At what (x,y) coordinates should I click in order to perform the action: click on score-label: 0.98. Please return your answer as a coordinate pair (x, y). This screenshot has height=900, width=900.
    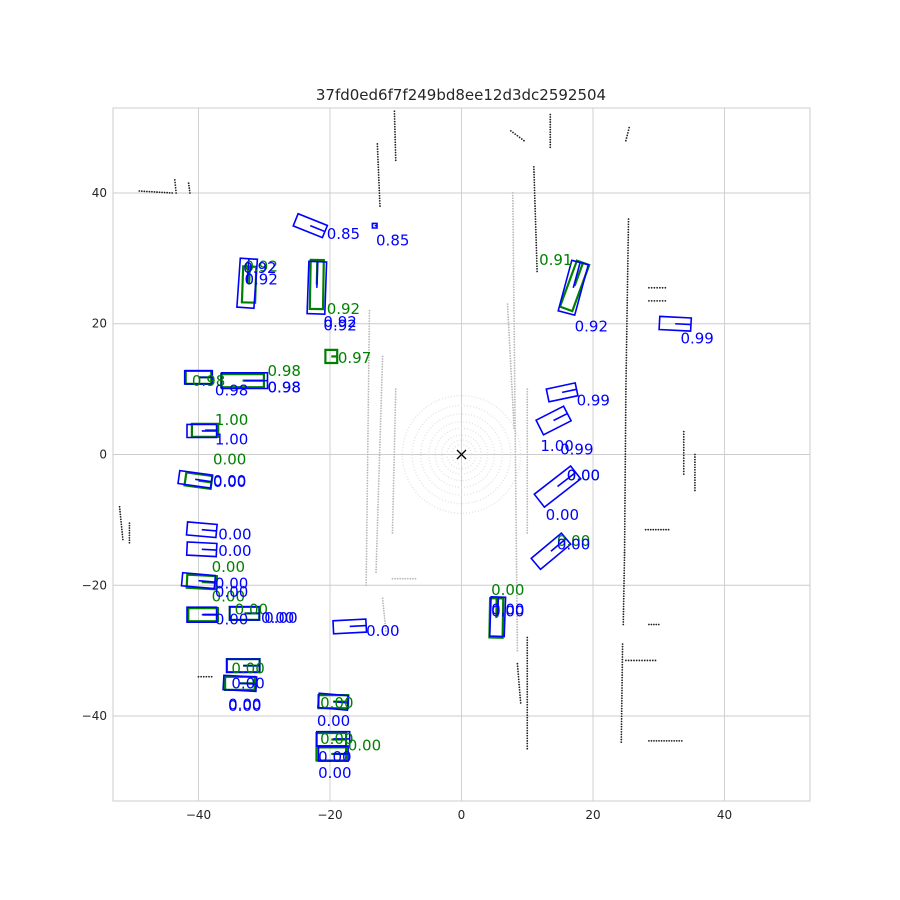
    Looking at the image, I should click on (208, 381).